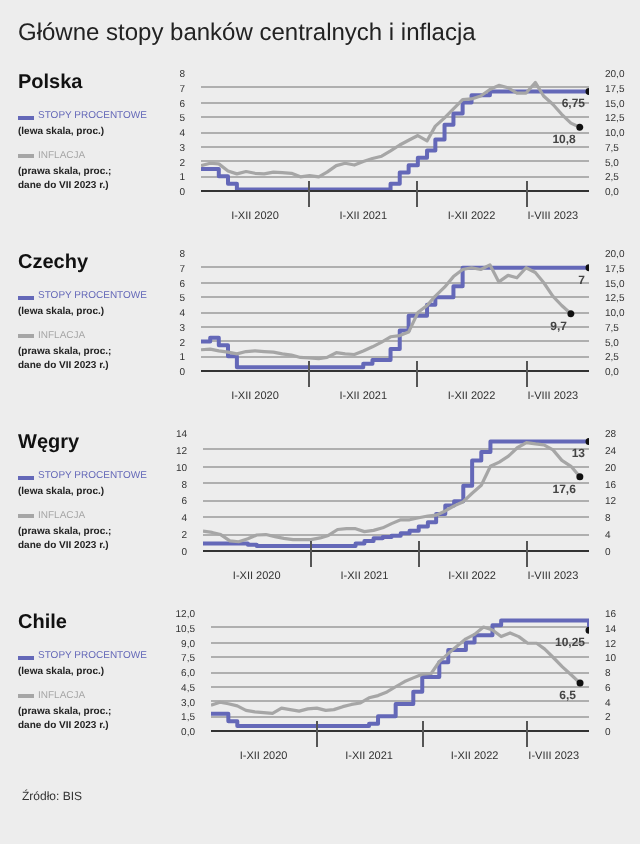 The width and height of the screenshot is (640, 844). I want to click on chart-title: Węgry, so click(50, 444).